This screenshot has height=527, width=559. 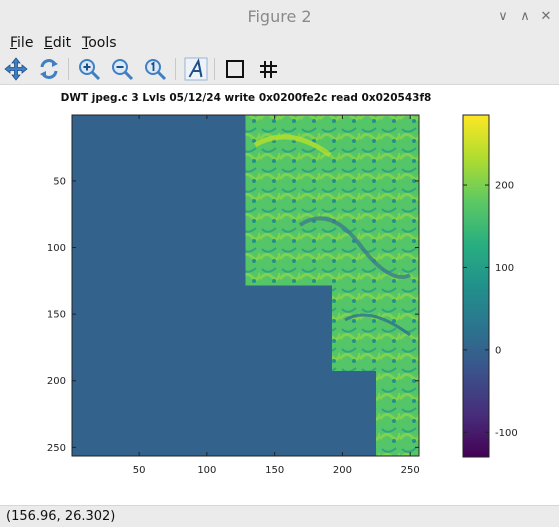 What do you see at coordinates (274, 470) in the screenshot?
I see `x-tick-label: 150` at bounding box center [274, 470].